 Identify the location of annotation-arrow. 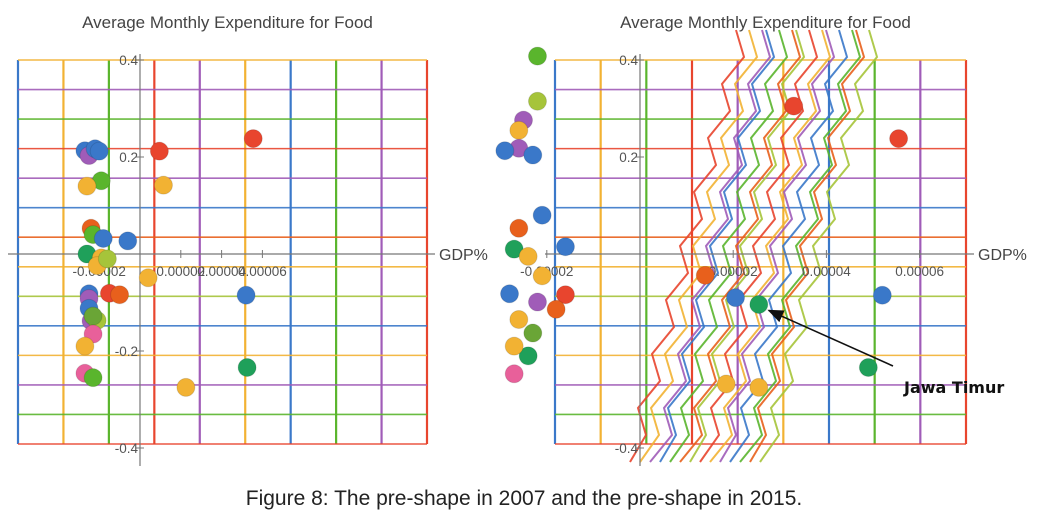
(830, 338).